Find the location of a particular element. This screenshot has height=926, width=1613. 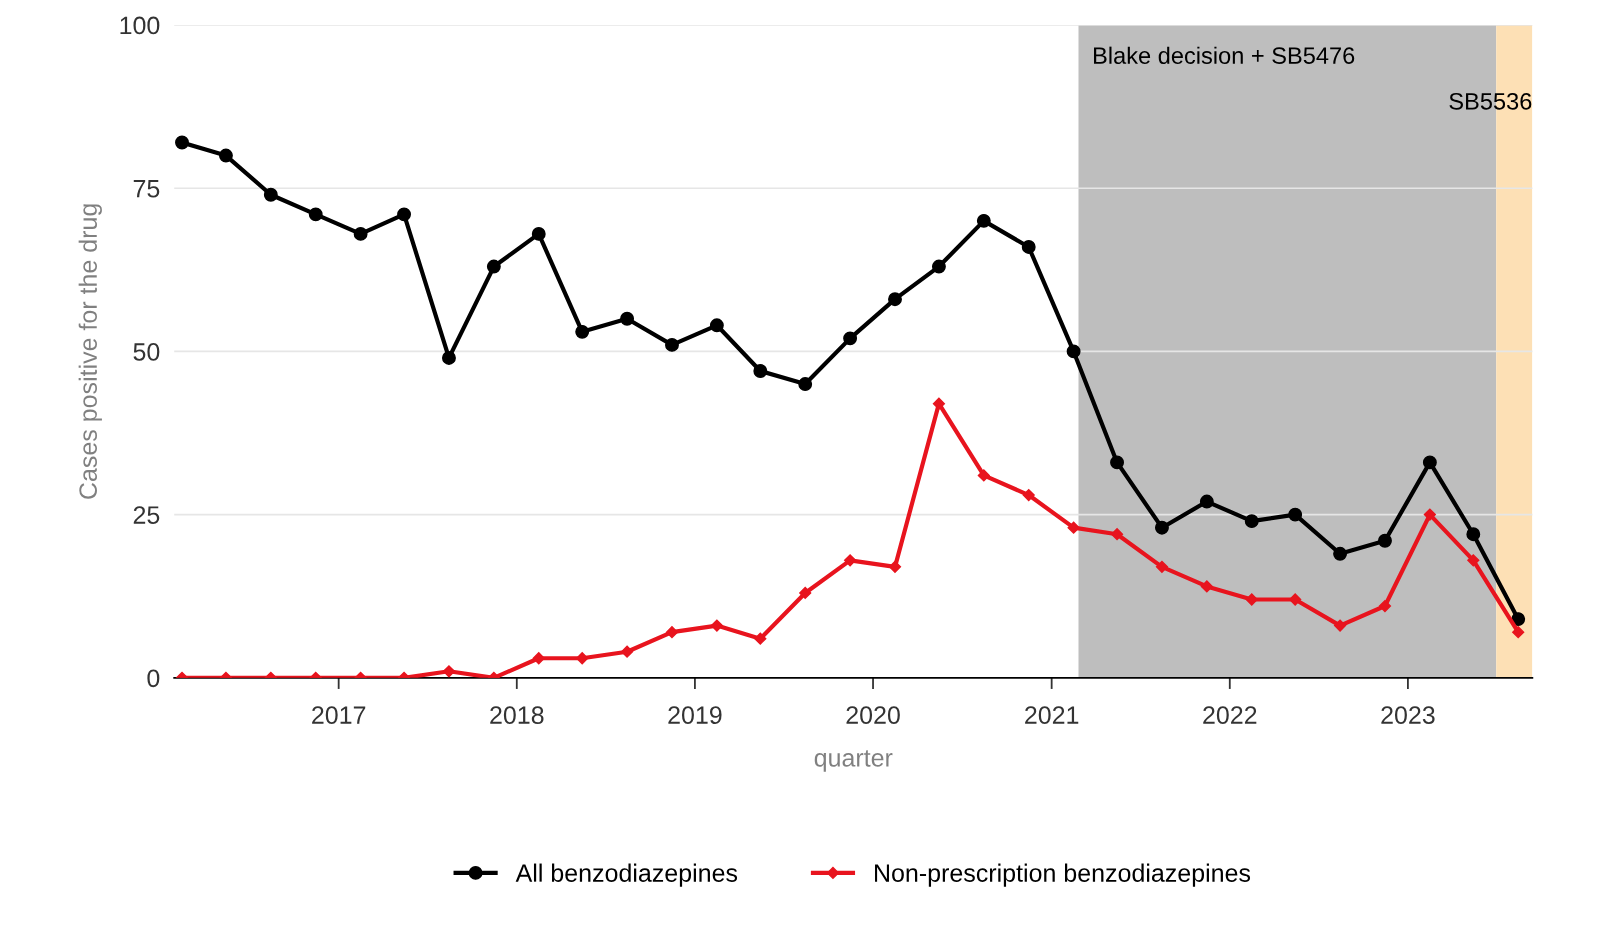

x-tick-label: 2017 is located at coordinates (339, 715).